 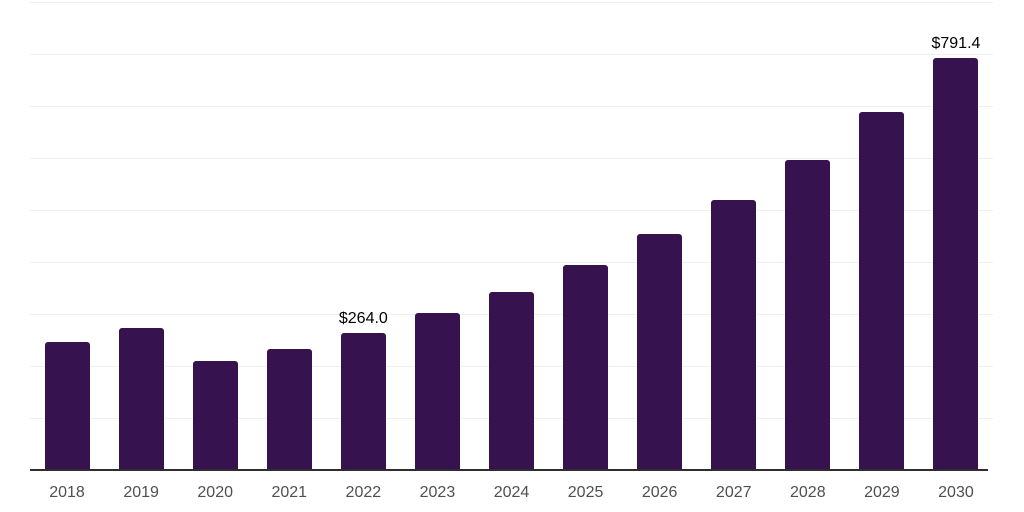 I want to click on x-axis-label-2029: 2029, so click(x=882, y=492).